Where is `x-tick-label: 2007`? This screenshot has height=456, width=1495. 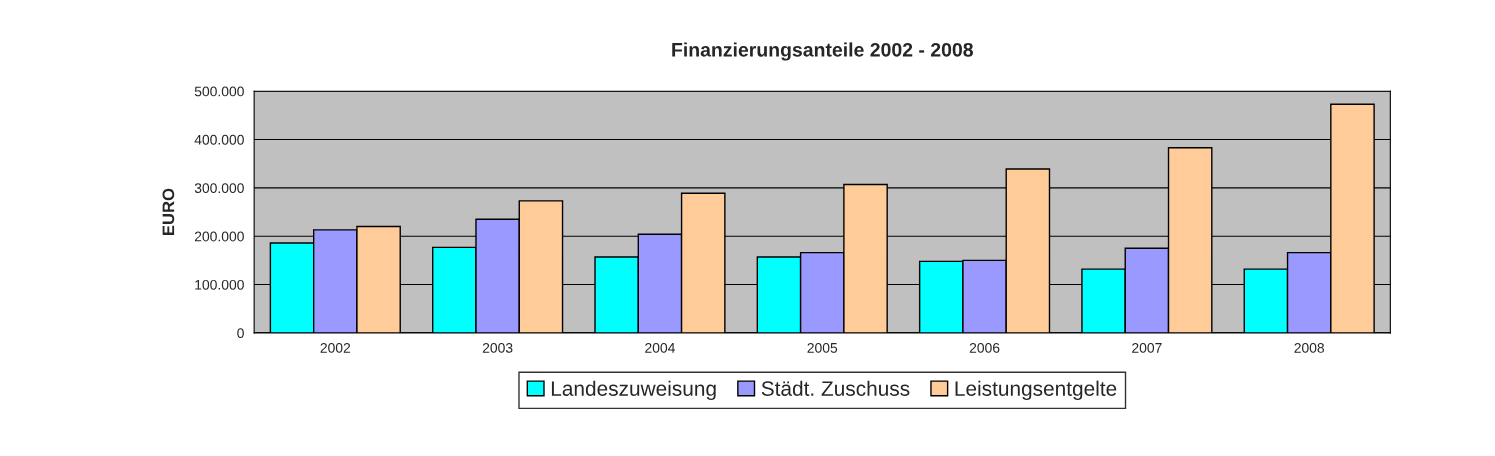 x-tick-label: 2007 is located at coordinates (1147, 347).